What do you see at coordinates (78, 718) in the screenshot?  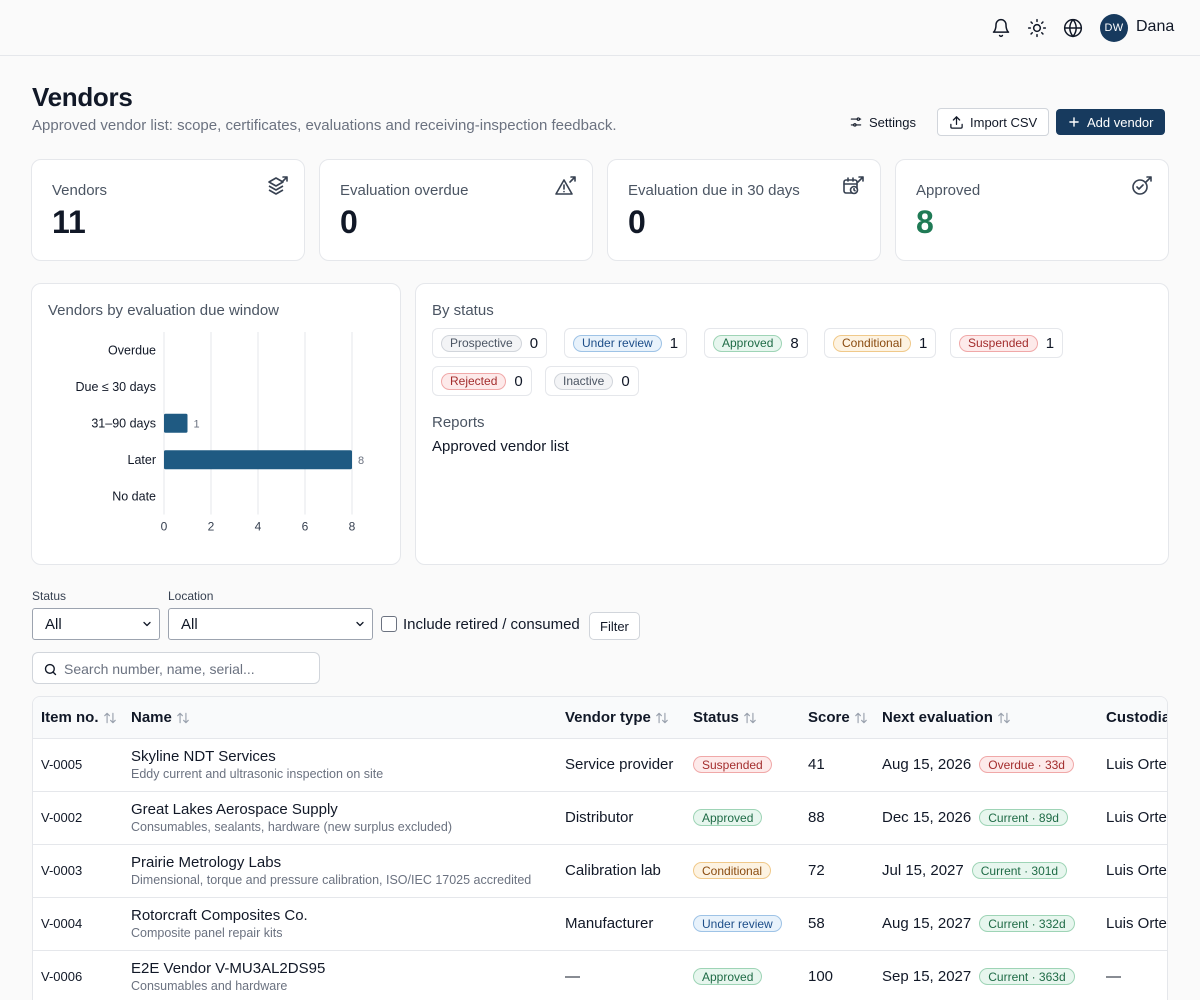 I see `column-header-item-no: Item no.` at bounding box center [78, 718].